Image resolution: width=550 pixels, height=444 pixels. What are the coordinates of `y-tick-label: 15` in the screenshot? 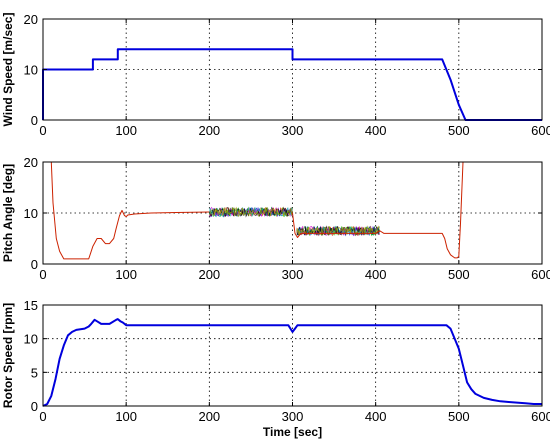 It's located at (31, 305).